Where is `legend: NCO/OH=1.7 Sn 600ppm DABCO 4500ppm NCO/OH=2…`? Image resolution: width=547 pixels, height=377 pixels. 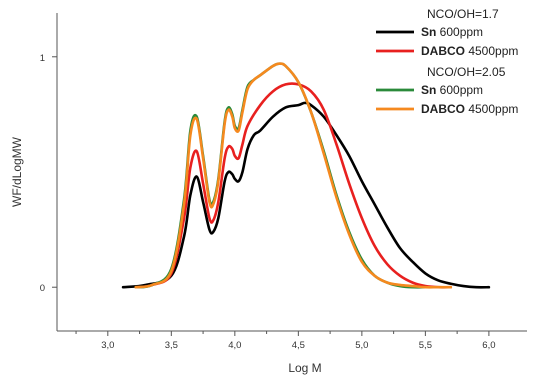
legend: NCO/OH=1.7 Sn 600ppm DABCO 4500ppm NCO/OH=2… is located at coordinates (447, 61).